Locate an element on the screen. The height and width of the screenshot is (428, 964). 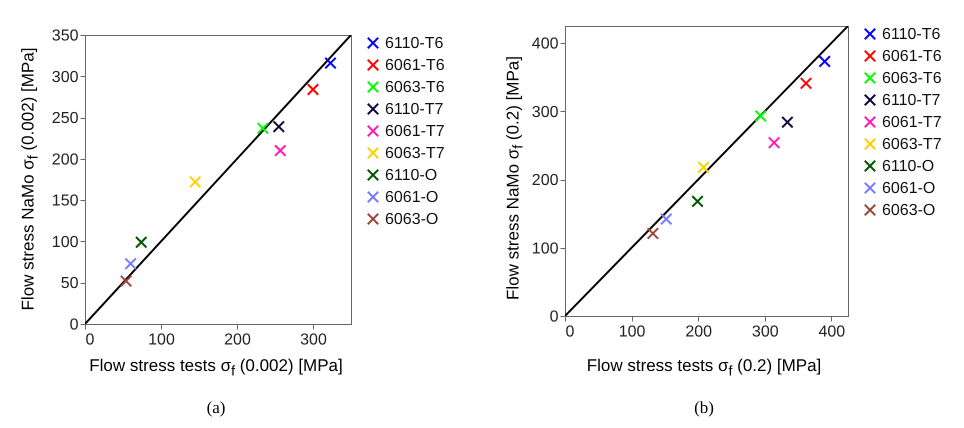
y-tick-label: 50 is located at coordinates (69, 283).